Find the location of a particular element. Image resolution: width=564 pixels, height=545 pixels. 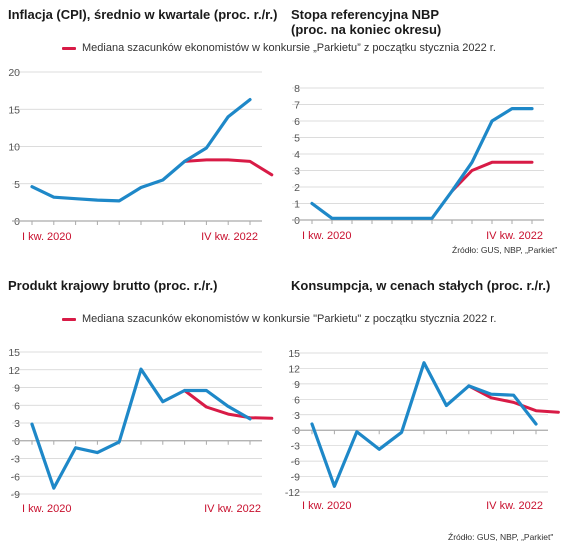

y-tick-label: 7 is located at coordinates (297, 106).